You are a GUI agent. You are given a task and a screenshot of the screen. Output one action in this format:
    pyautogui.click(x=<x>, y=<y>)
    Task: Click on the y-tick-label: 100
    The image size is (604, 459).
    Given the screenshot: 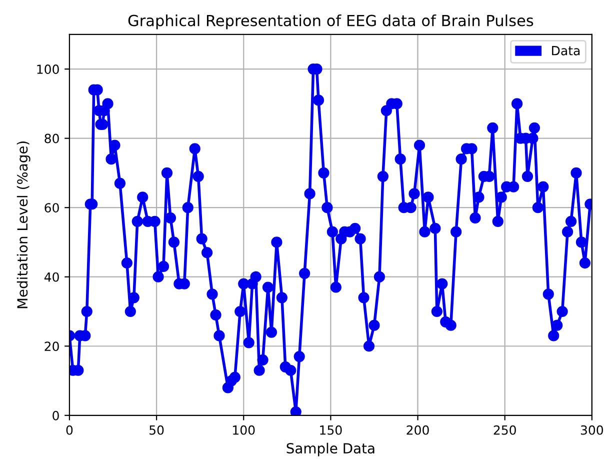 What is the action you would take?
    pyautogui.click(x=48, y=69)
    